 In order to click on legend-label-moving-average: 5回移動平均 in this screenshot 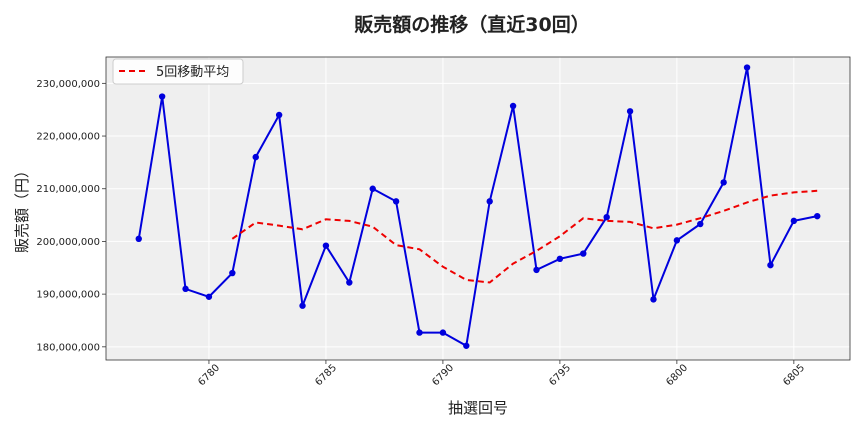, I will do `click(192, 72)`.